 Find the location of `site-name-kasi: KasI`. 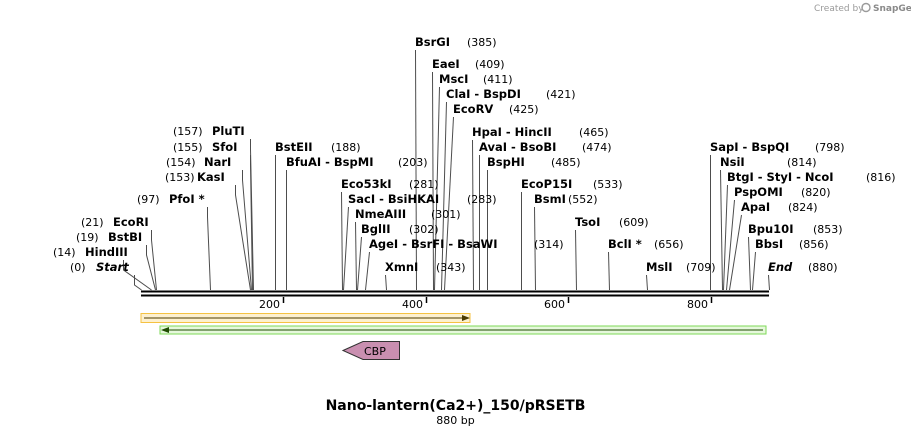

site-name-kasi: KasI is located at coordinates (211, 177).